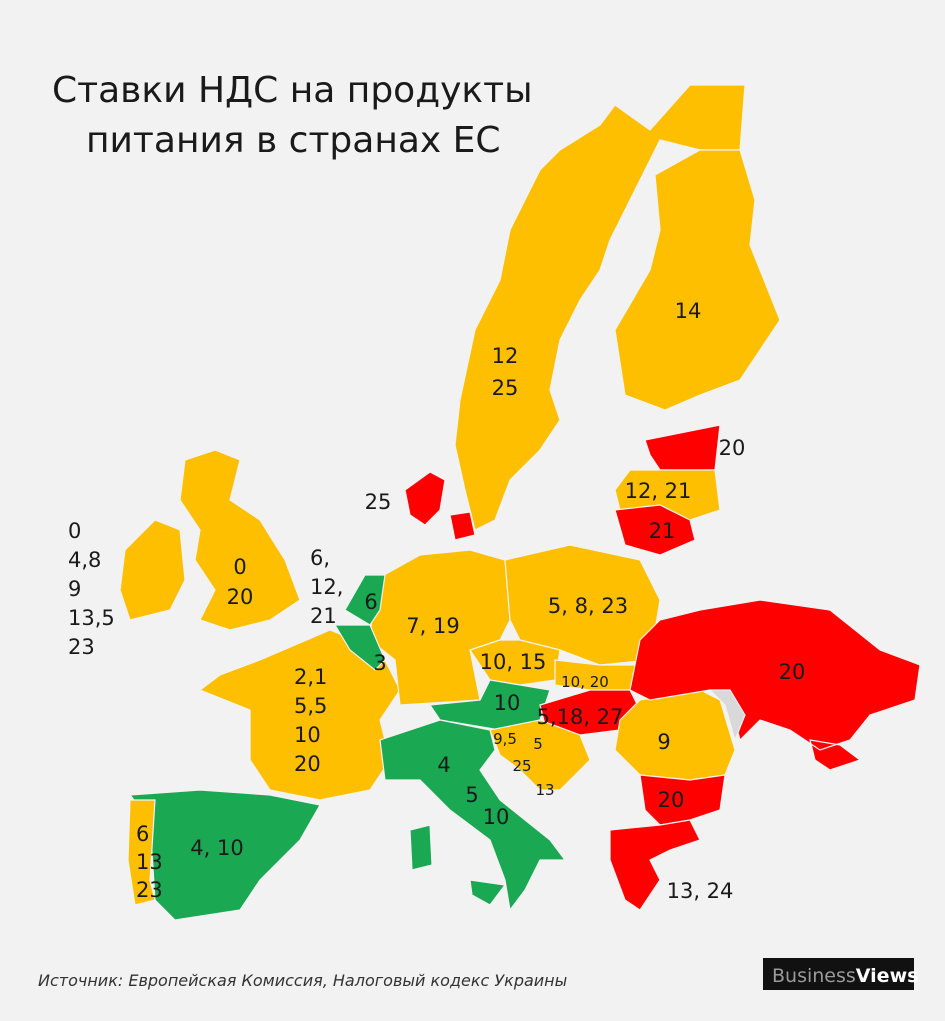  I want to click on spain, so click(224, 855).